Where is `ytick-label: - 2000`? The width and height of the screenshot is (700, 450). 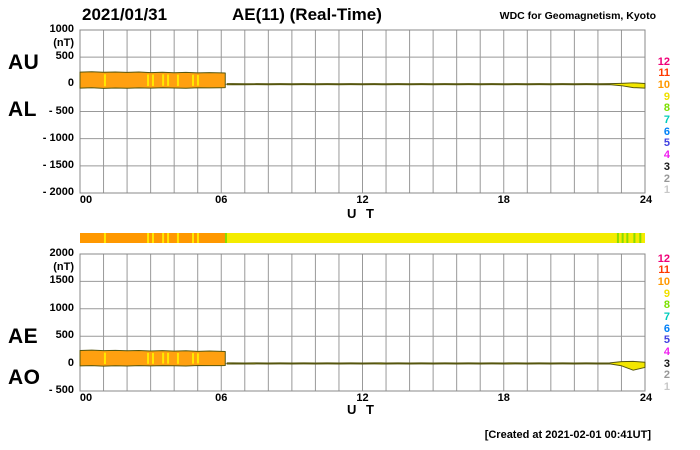 ytick-label: - 2000 is located at coordinates (58, 192).